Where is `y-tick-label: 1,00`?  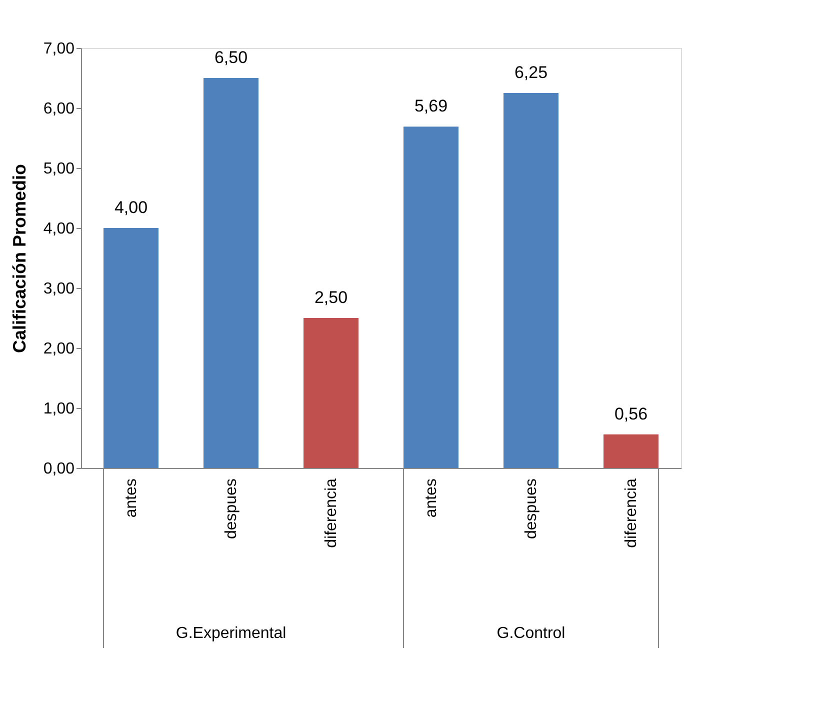
y-tick-label: 1,00 is located at coordinates (59, 409).